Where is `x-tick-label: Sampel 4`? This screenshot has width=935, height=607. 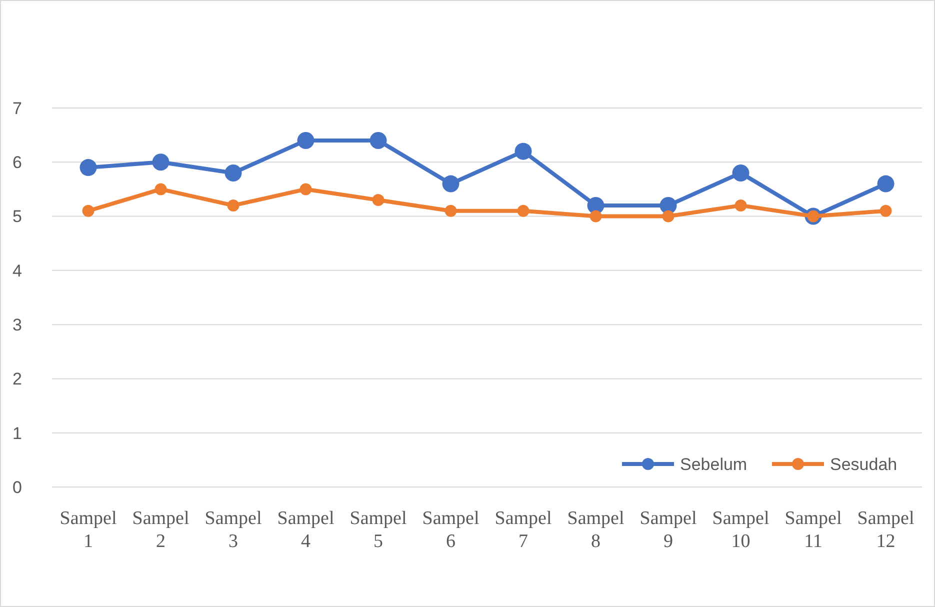
x-tick-label: Sampel 4 is located at coordinates (305, 530).